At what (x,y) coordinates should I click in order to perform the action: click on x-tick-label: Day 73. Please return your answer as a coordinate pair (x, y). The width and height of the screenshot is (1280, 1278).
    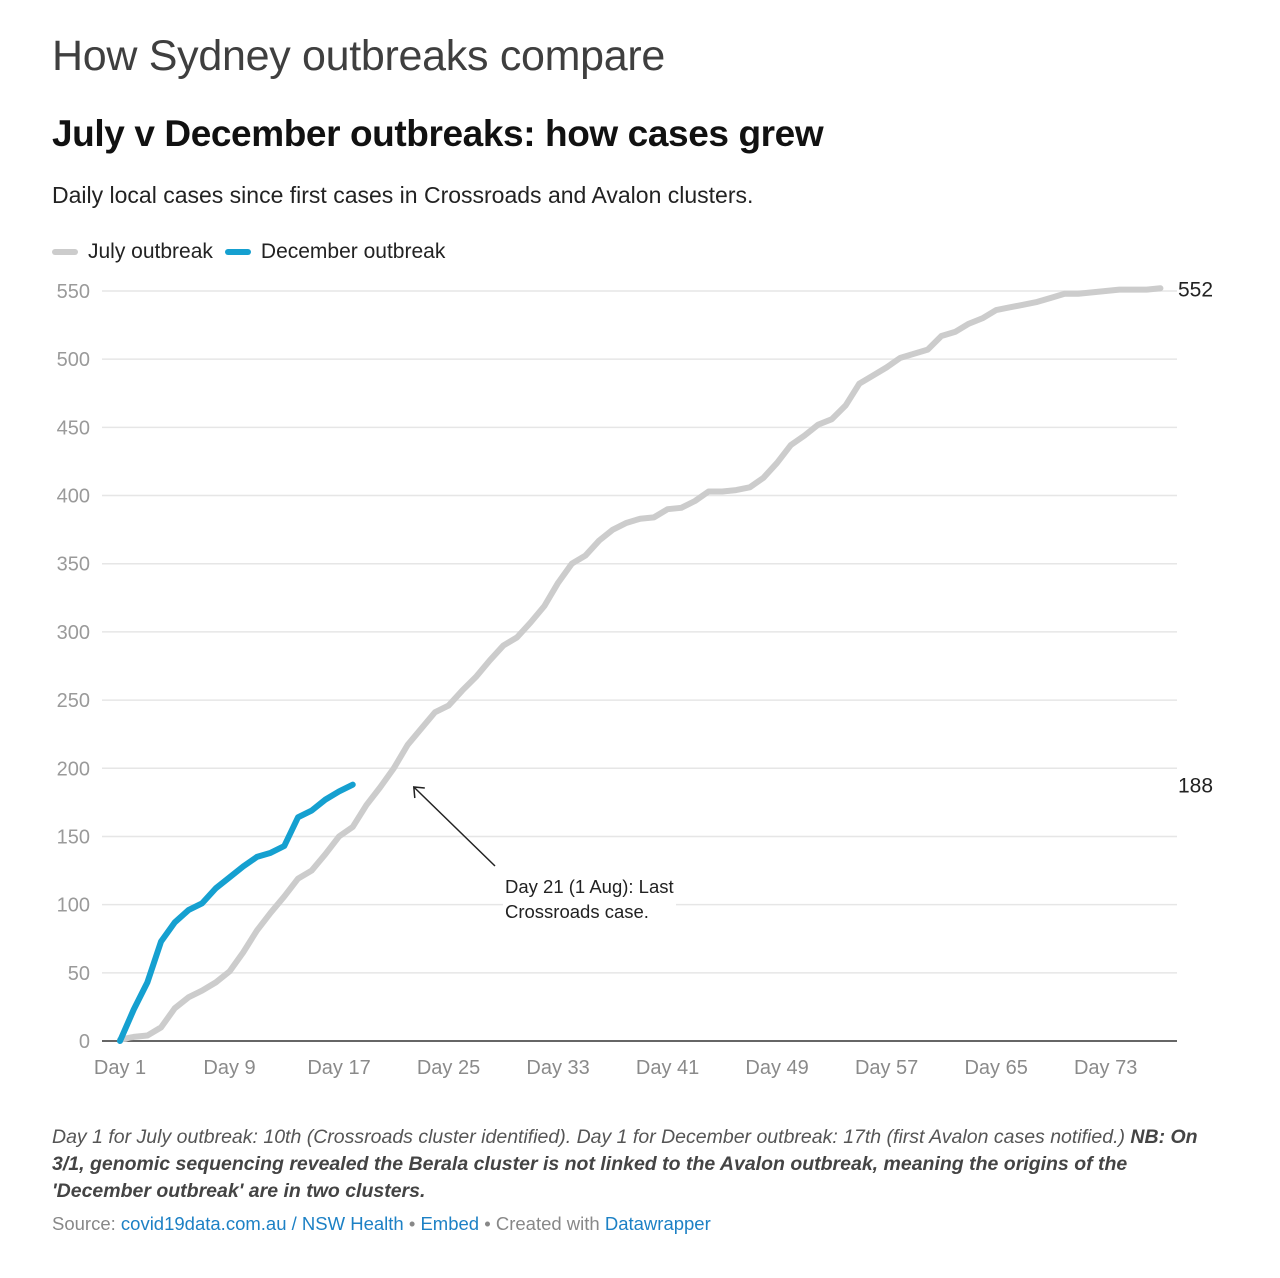
    Looking at the image, I should click on (1105, 1068).